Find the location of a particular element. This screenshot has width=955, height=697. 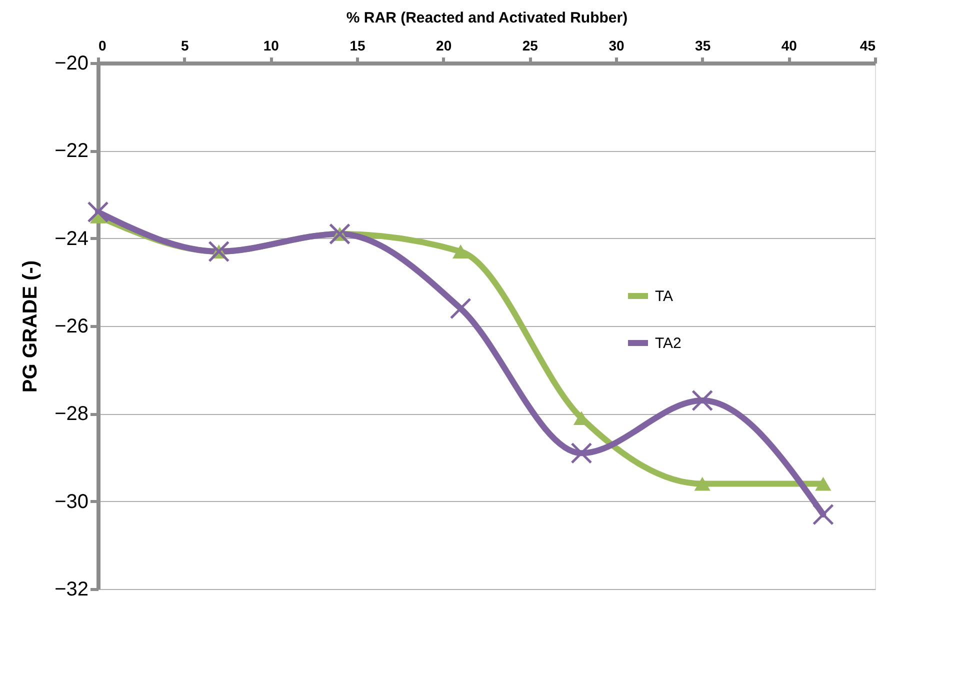

x-tick-label: 40 is located at coordinates (789, 46).